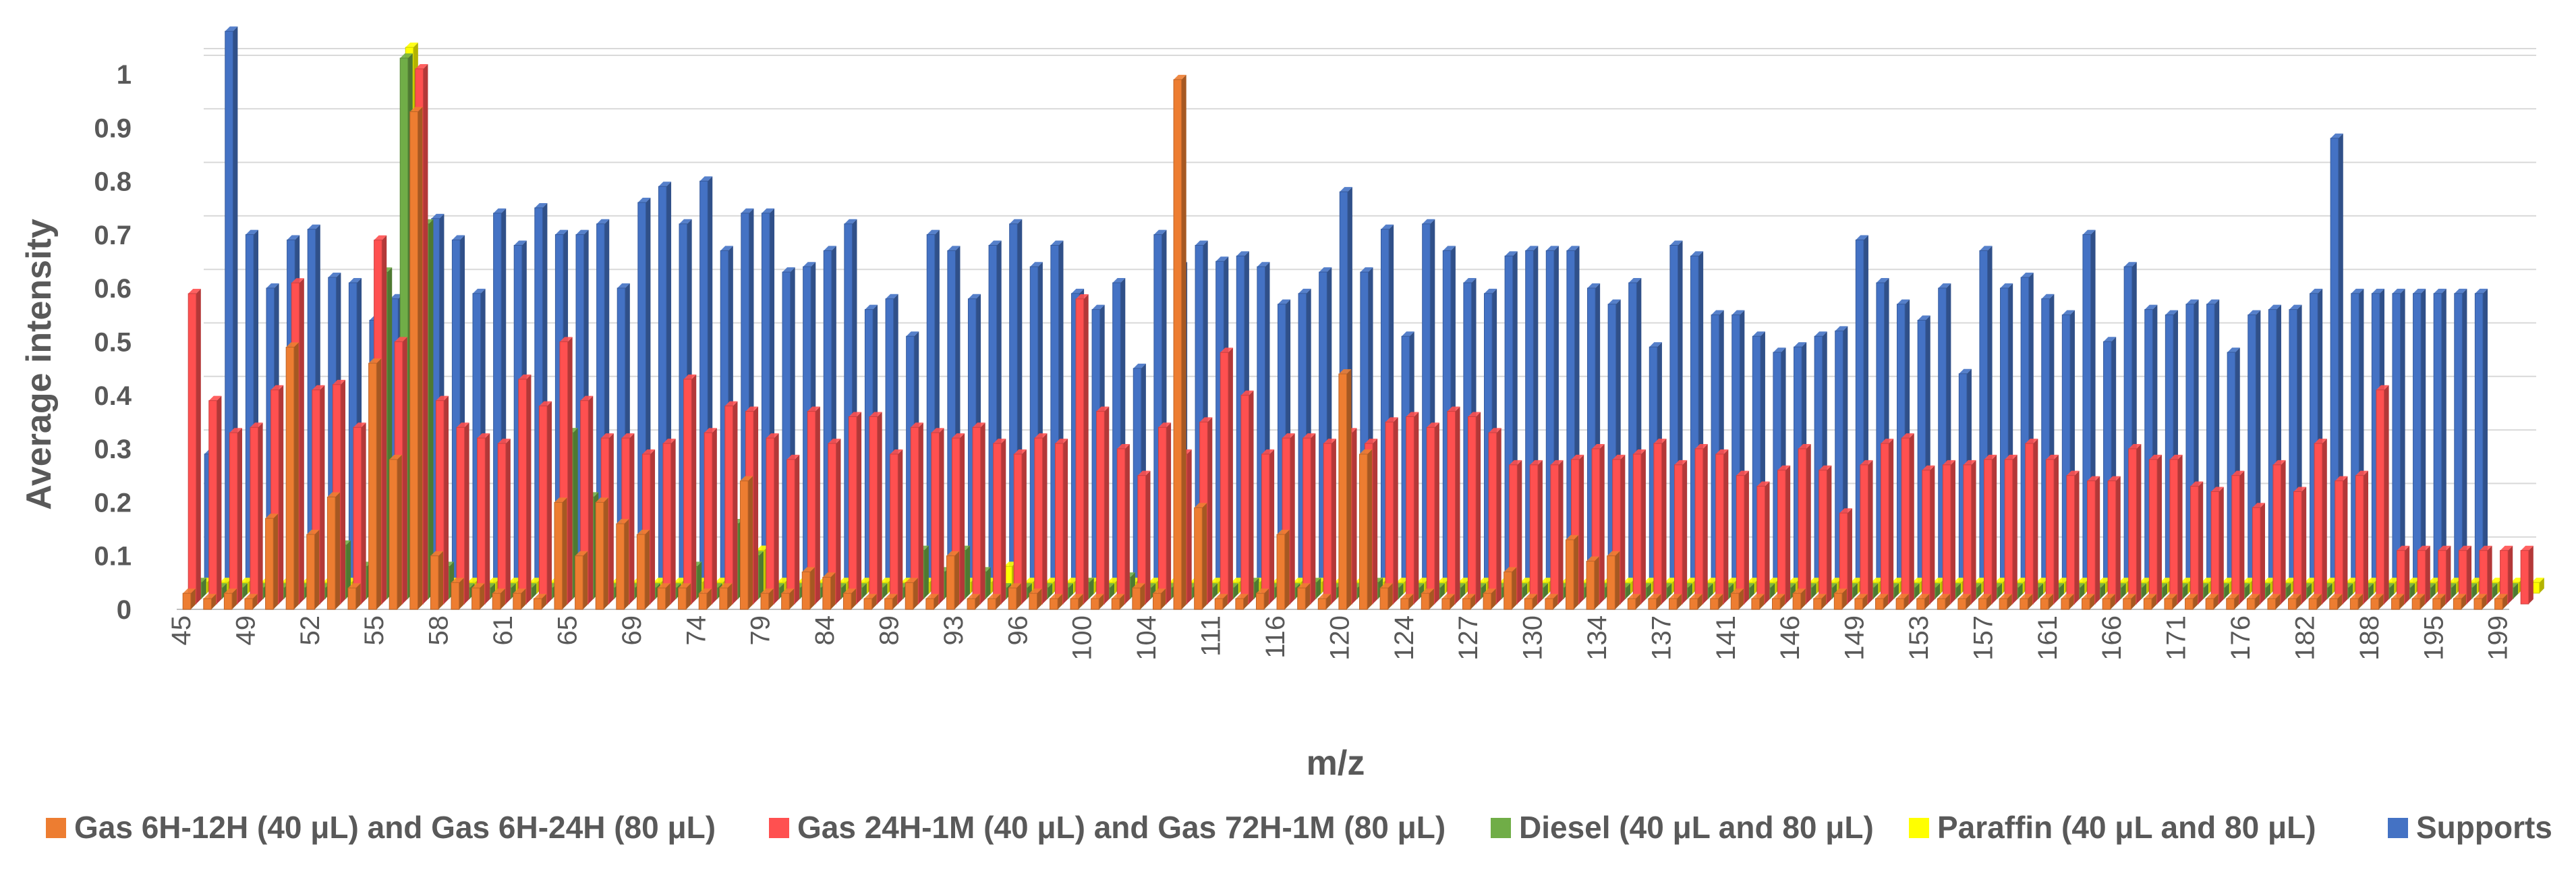 This screenshot has height=884, width=2576. Describe the element at coordinates (1682, 828) in the screenshot. I see `legend-item: Diesel (40 μL and 80 μL)` at that location.